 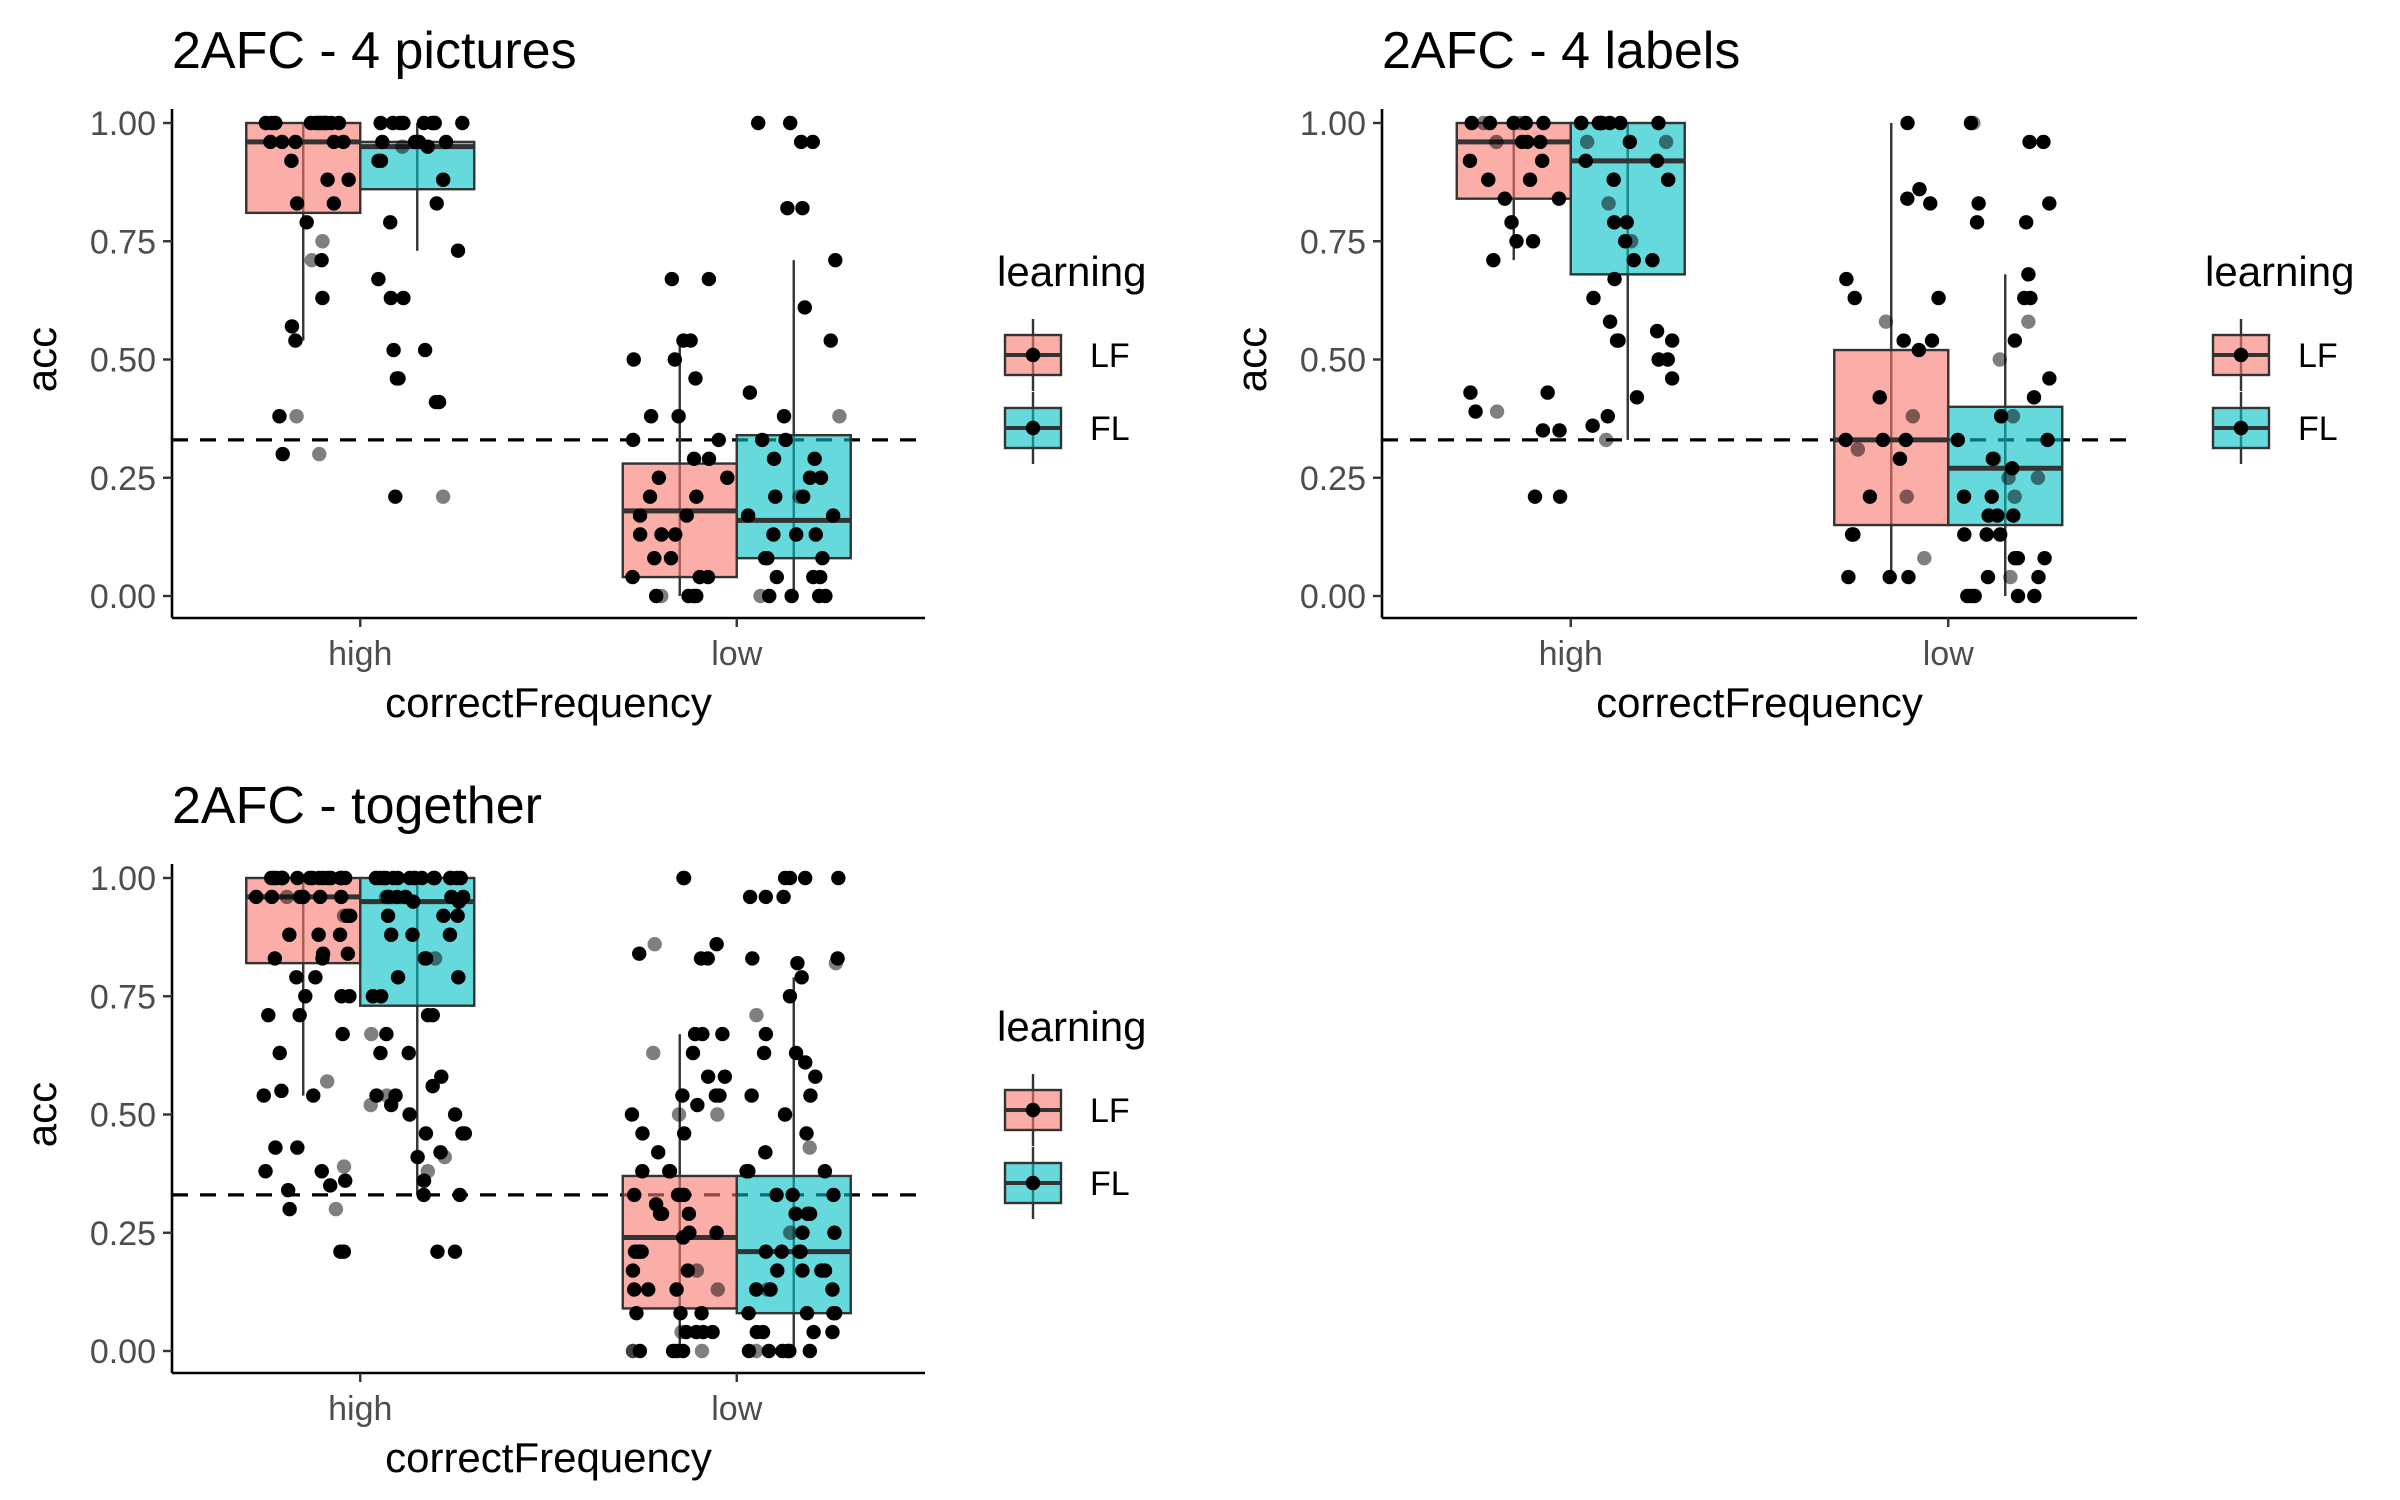 I want to click on legend: learning LF FL, so click(x=1071, y=356).